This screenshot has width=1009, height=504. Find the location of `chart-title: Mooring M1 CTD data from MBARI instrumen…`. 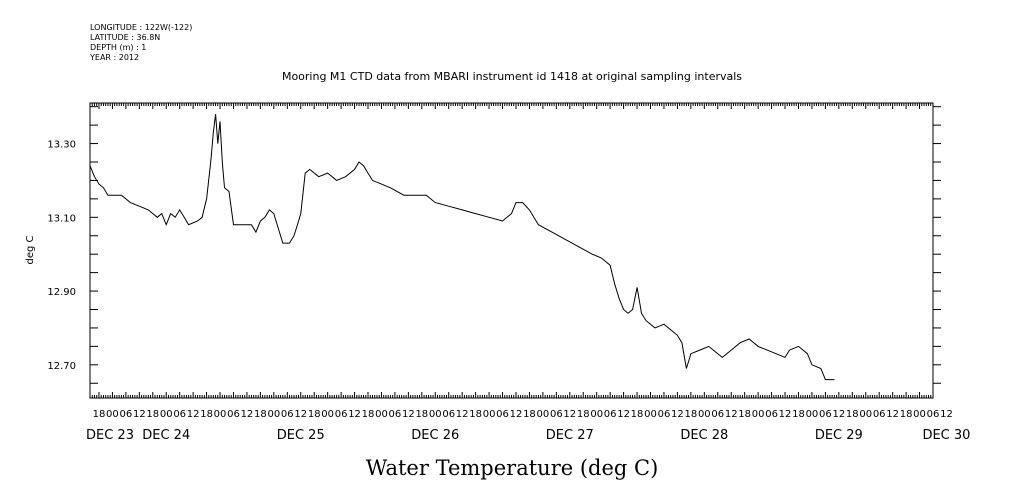

chart-title: Mooring M1 CTD data from MBARI instrumen… is located at coordinates (512, 76).